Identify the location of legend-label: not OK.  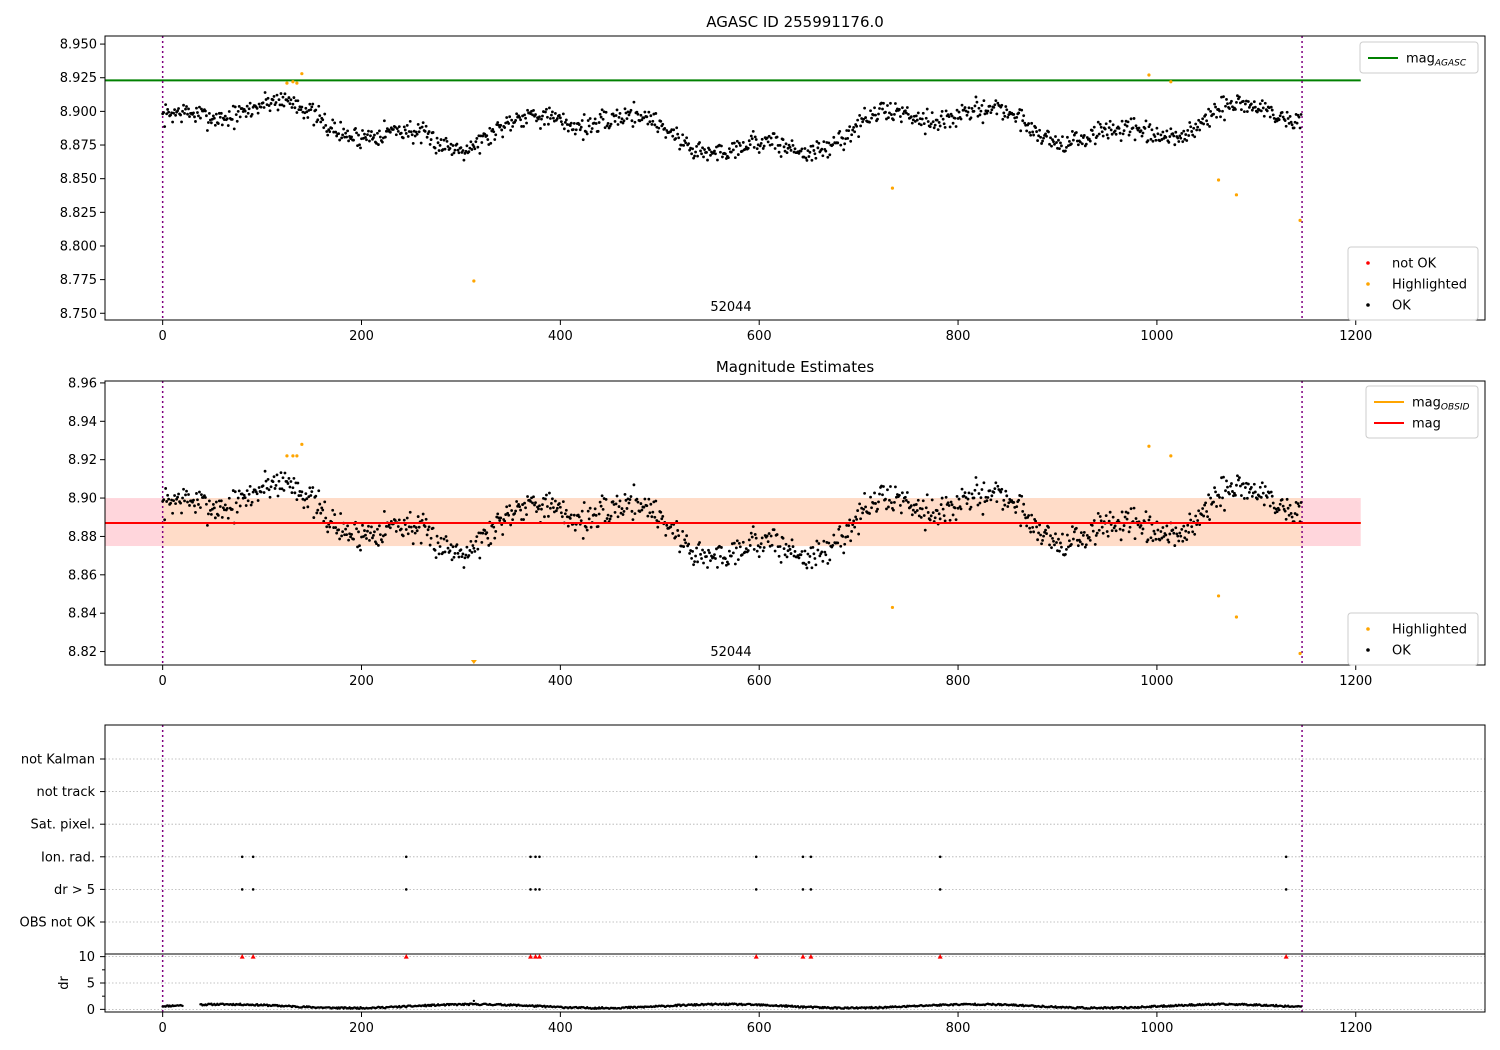
(1414, 264).